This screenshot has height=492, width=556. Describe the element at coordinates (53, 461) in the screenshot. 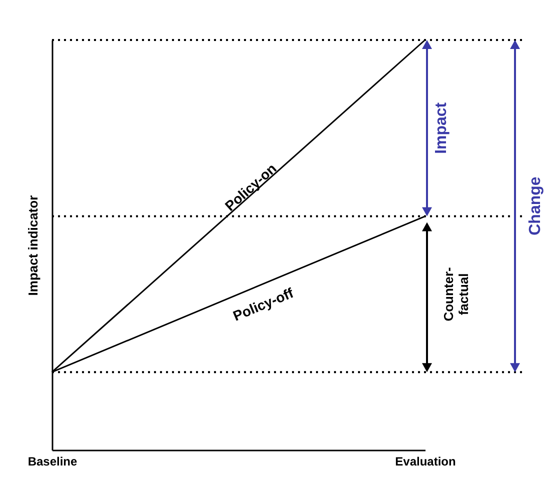

I see `x-tick-label: Baseline` at that location.